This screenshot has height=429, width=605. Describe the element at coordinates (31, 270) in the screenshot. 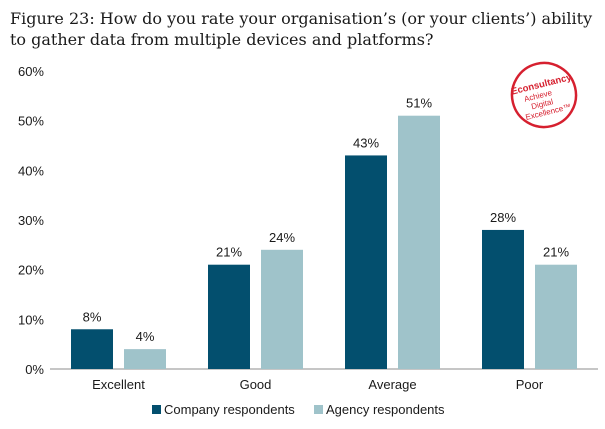

I see `y-tick-label: 20%` at that location.